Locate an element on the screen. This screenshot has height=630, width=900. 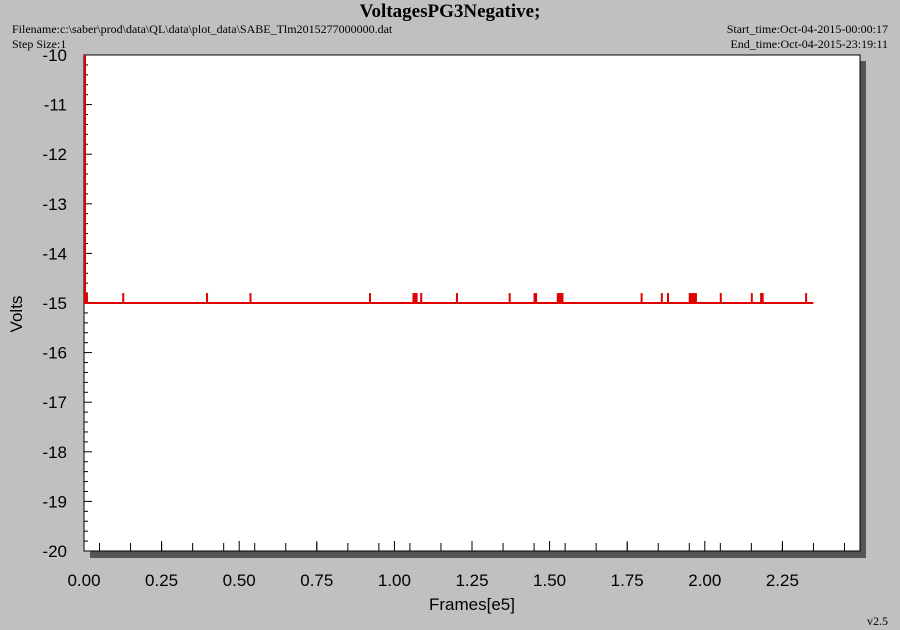
y-tick-label: -20 is located at coordinates (54, 551).